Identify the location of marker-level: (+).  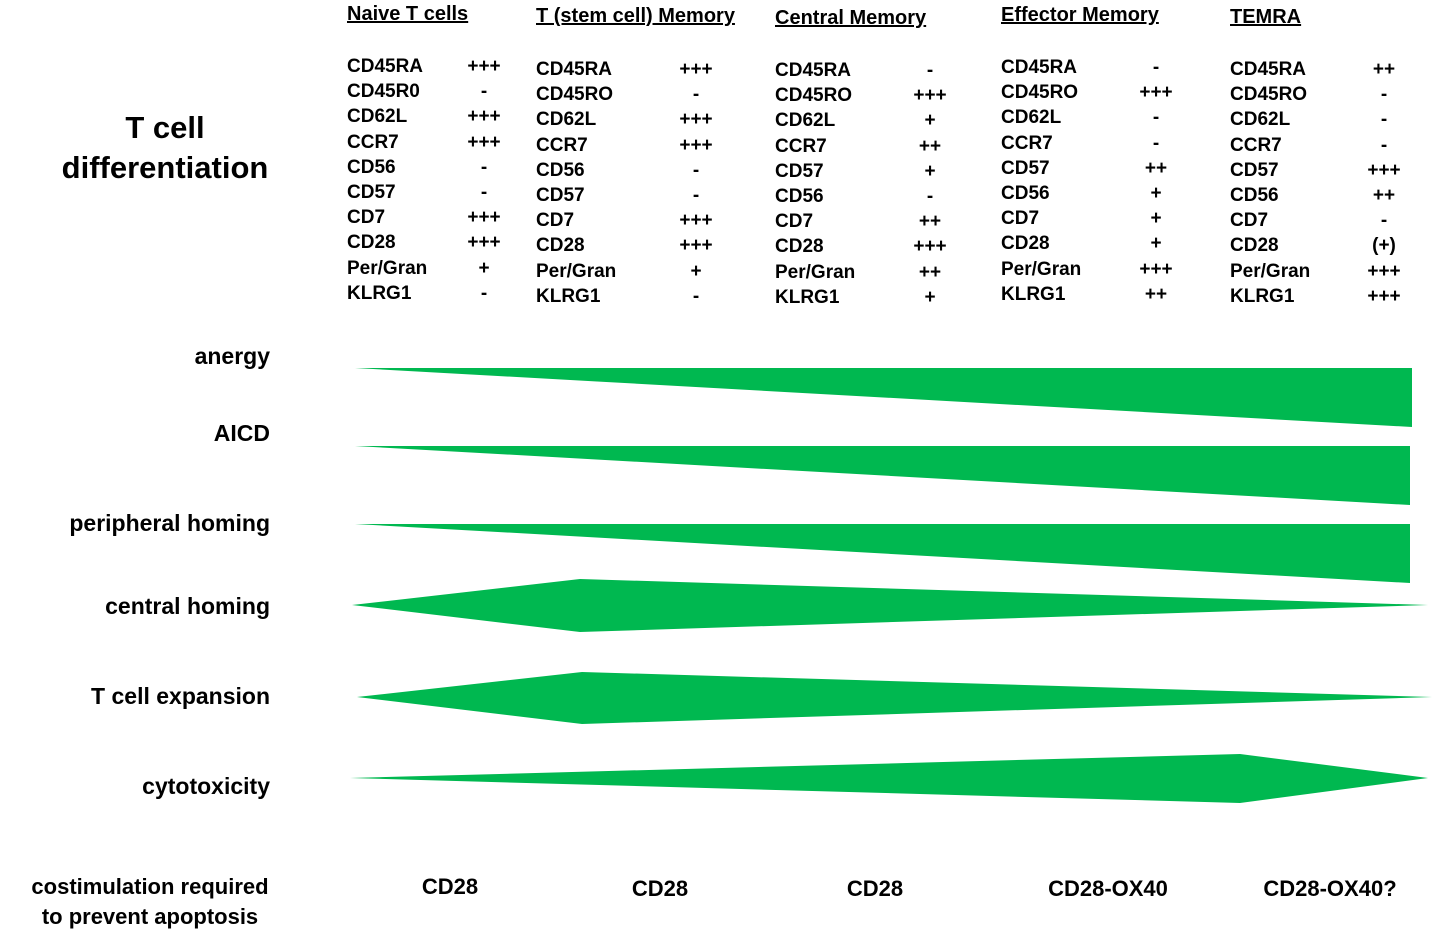
(1384, 246).